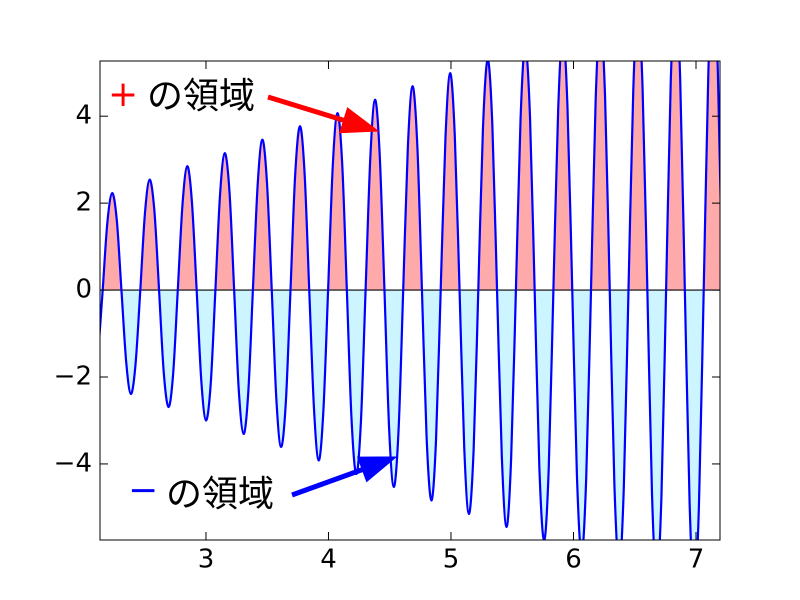 This screenshot has height=600, width=800. I want to click on annotation-symbol: −, so click(143, 490).